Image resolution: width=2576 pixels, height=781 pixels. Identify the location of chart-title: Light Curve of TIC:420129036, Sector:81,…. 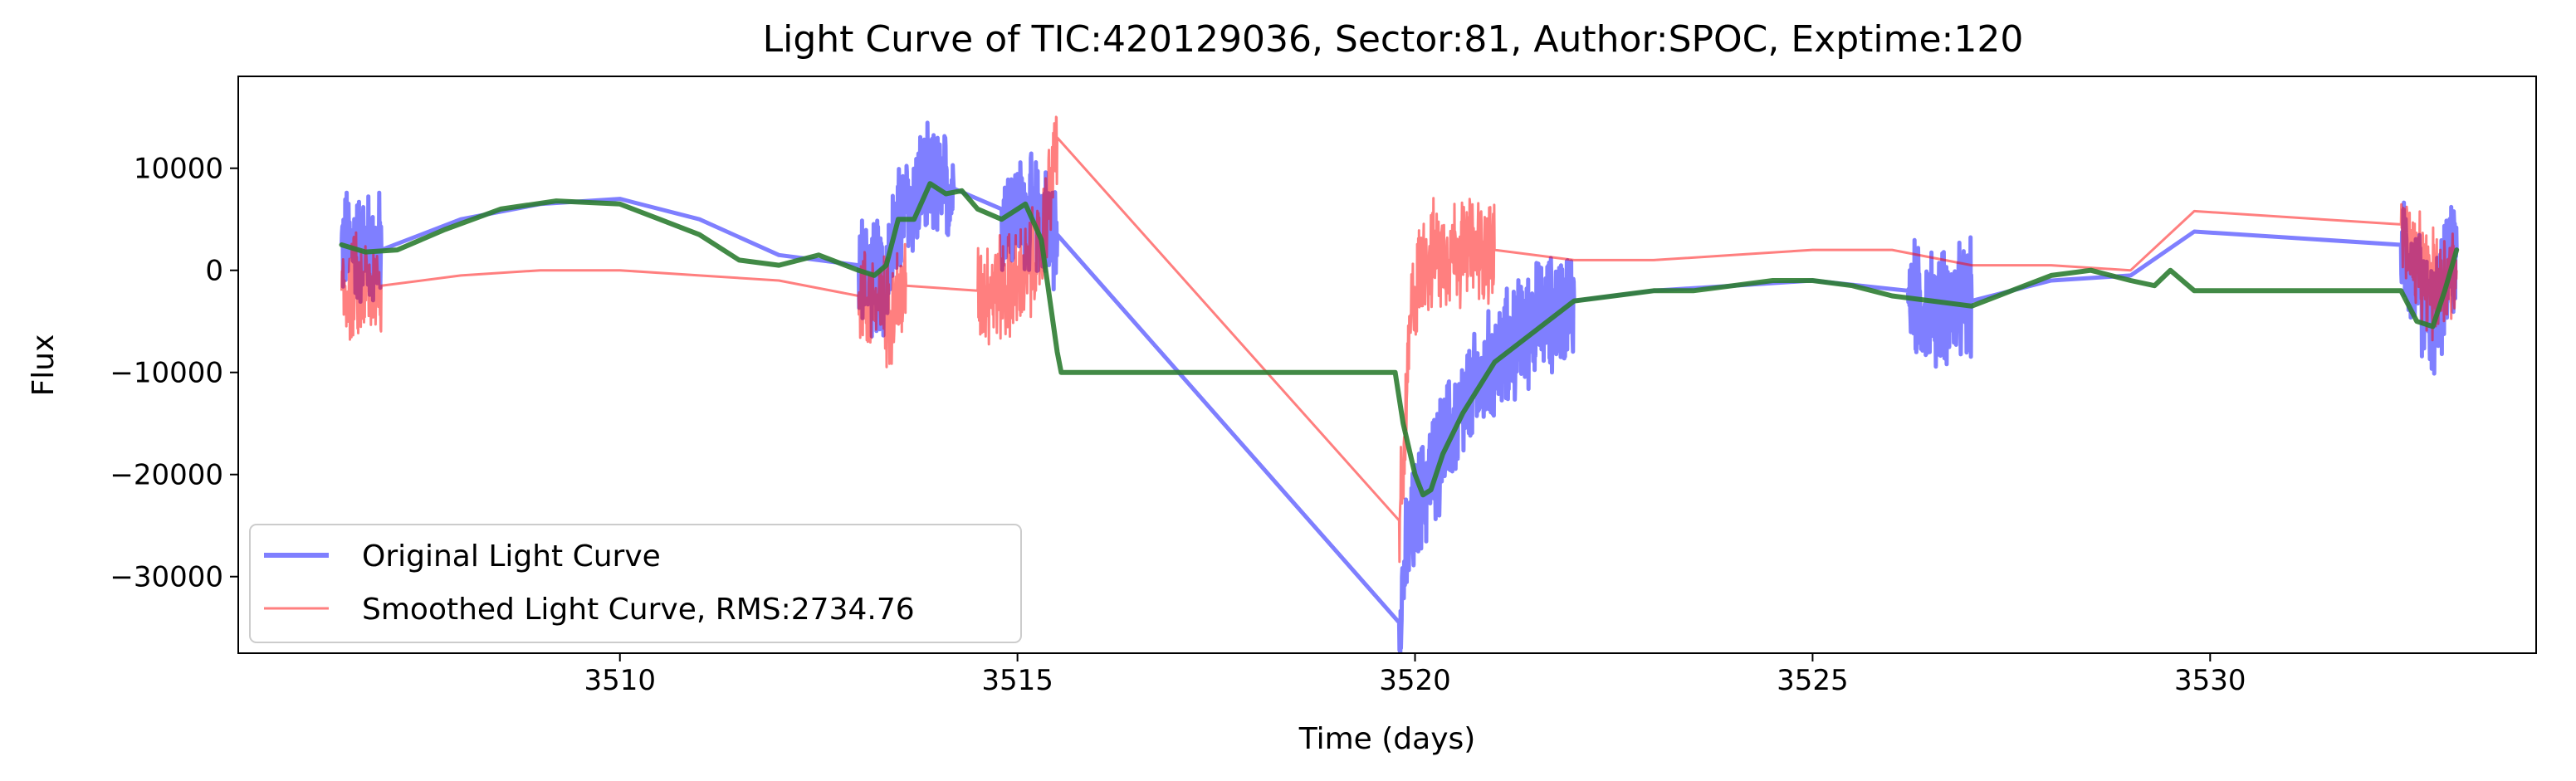
(1393, 39).